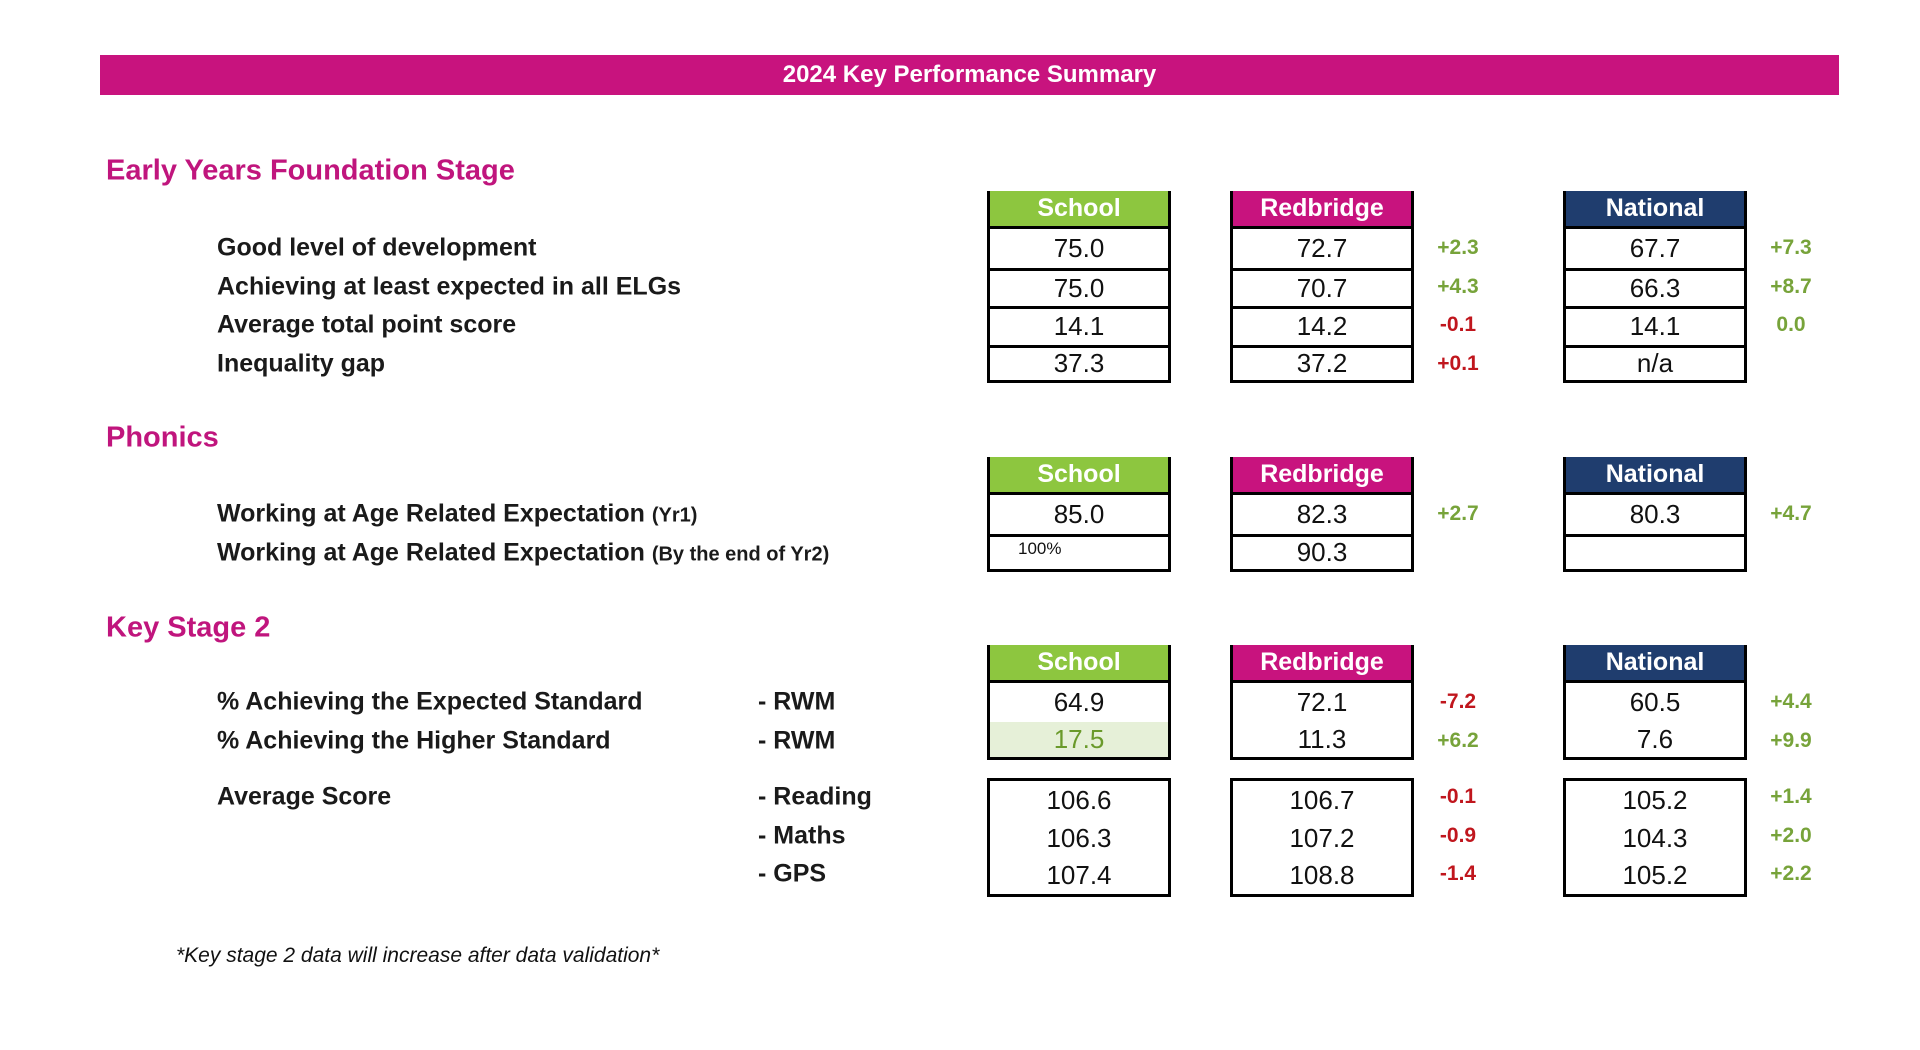  What do you see at coordinates (1079, 875) in the screenshot?
I see `school-value-cell: 107.4` at bounding box center [1079, 875].